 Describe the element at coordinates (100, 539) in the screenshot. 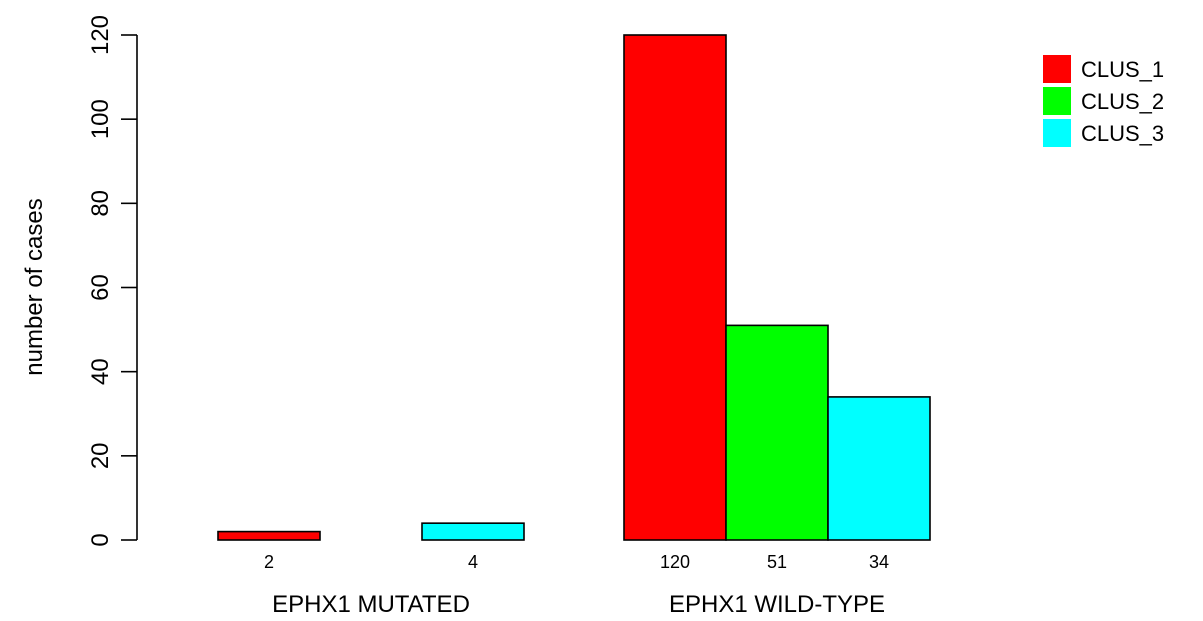

I see `y-tick-label: 0` at that location.